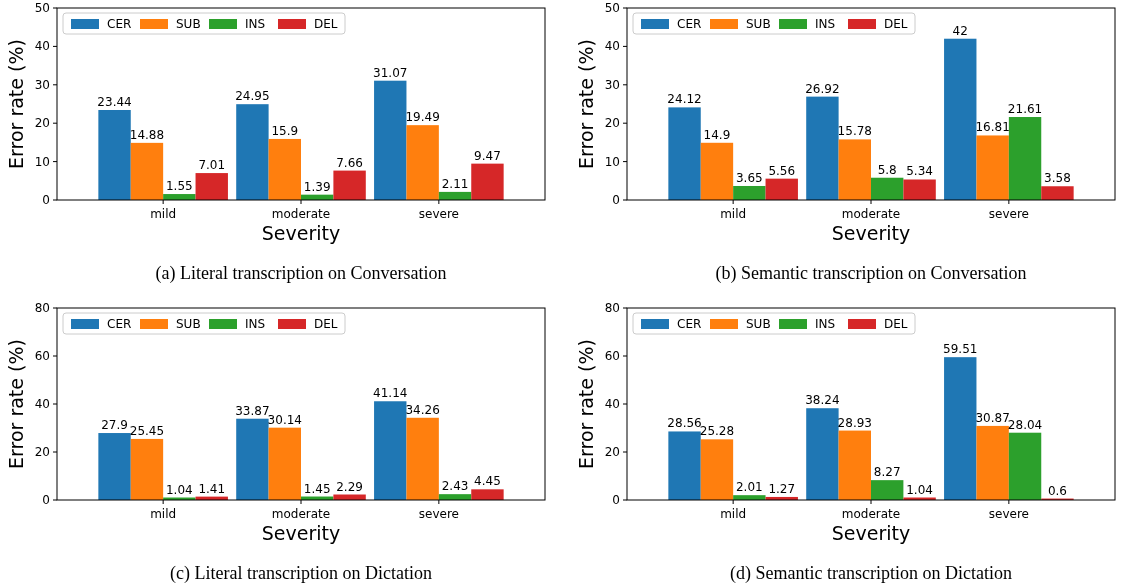 The image size is (1124, 586). What do you see at coordinates (960, 349) in the screenshot?
I see `data-label: 59.51` at bounding box center [960, 349].